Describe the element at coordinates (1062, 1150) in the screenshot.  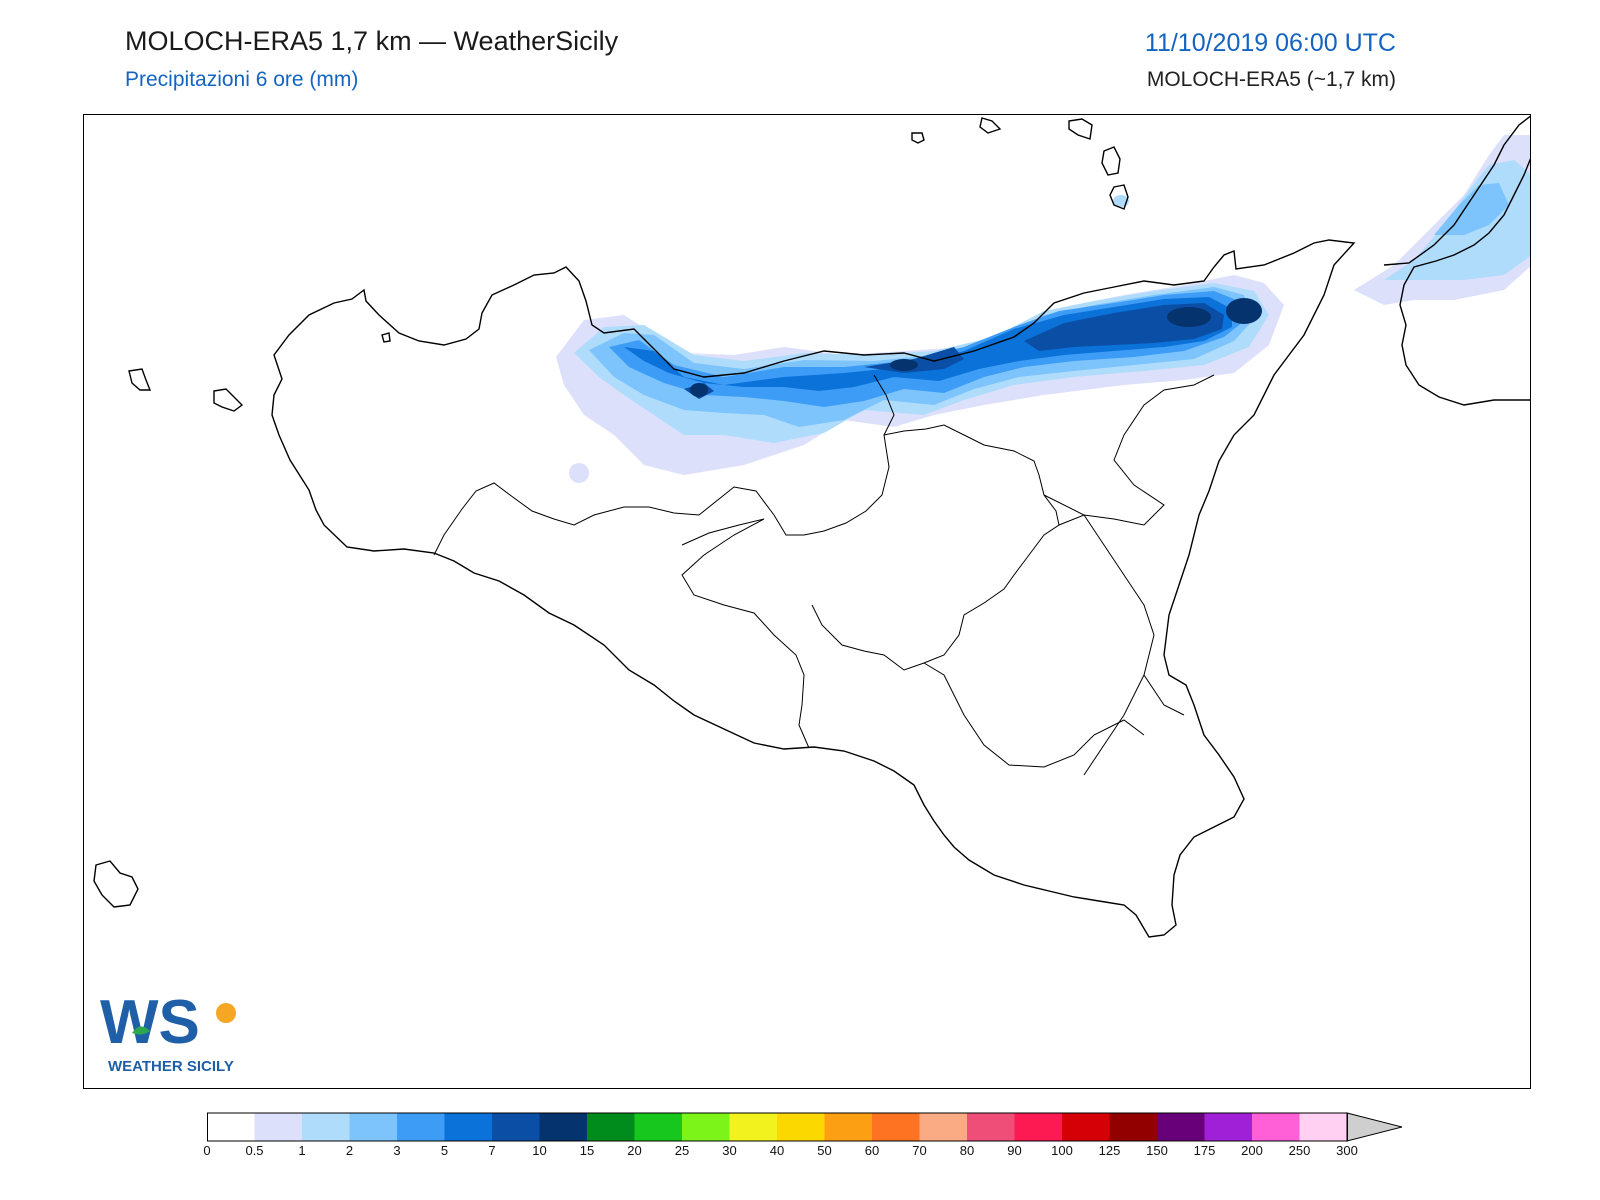
I see `colorbar-tick-label: 100` at that location.